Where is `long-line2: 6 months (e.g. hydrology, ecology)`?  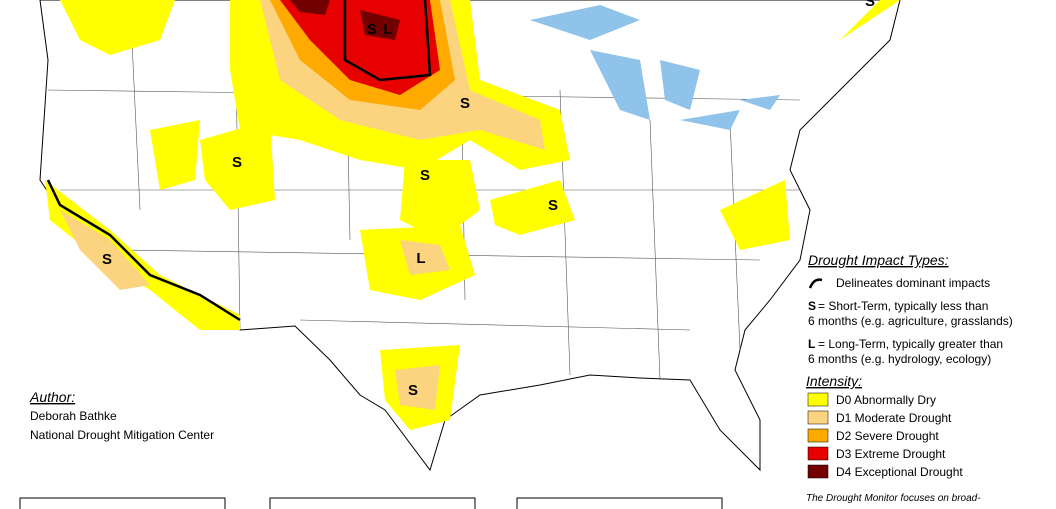
long-line2: 6 months (e.g. hydrology, ecology) is located at coordinates (899, 359).